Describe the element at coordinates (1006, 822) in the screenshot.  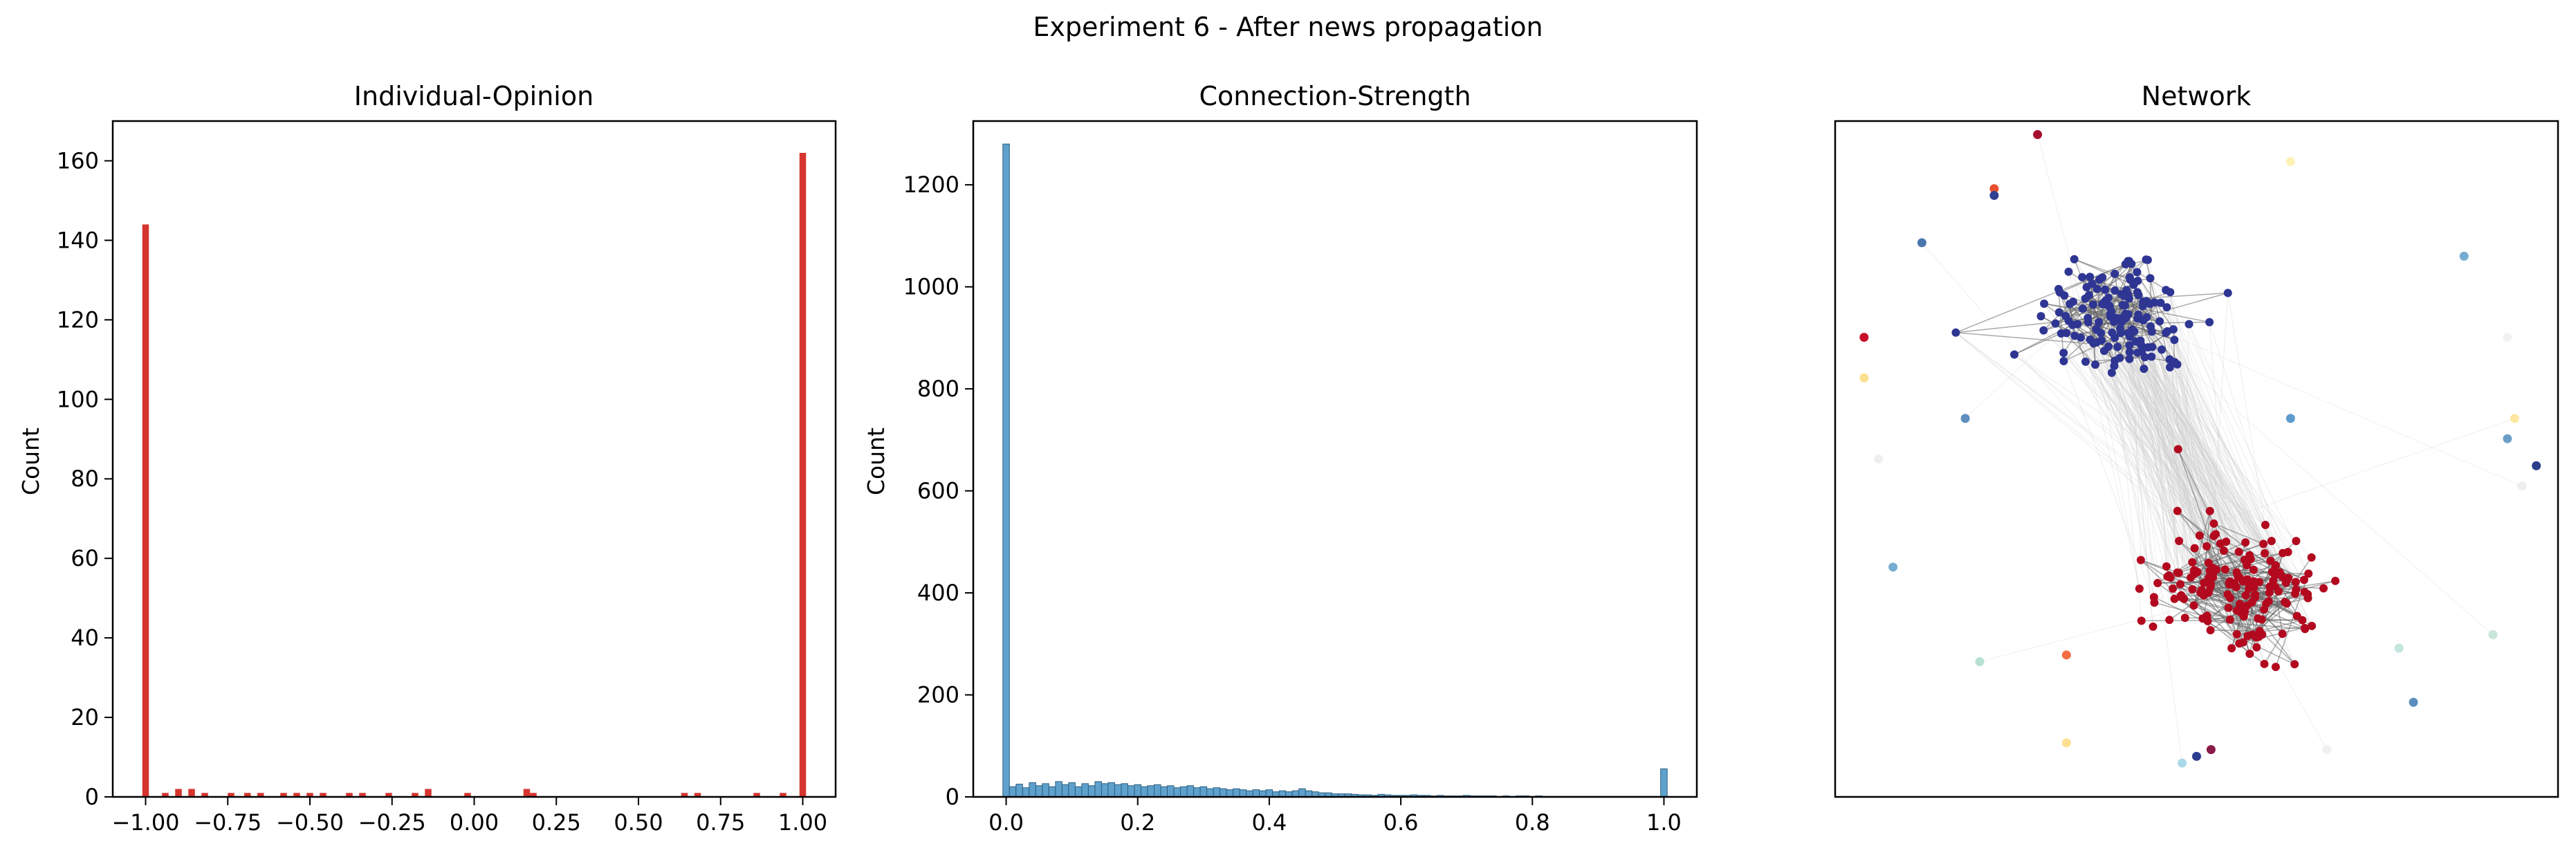
I see `x-tick-label: 0.0` at that location.